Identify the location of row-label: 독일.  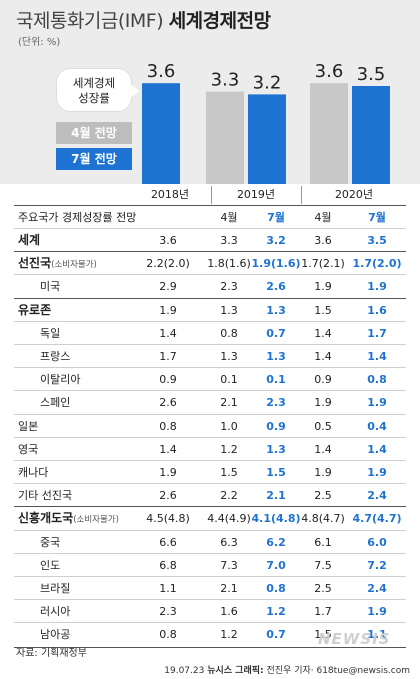
(50, 333).